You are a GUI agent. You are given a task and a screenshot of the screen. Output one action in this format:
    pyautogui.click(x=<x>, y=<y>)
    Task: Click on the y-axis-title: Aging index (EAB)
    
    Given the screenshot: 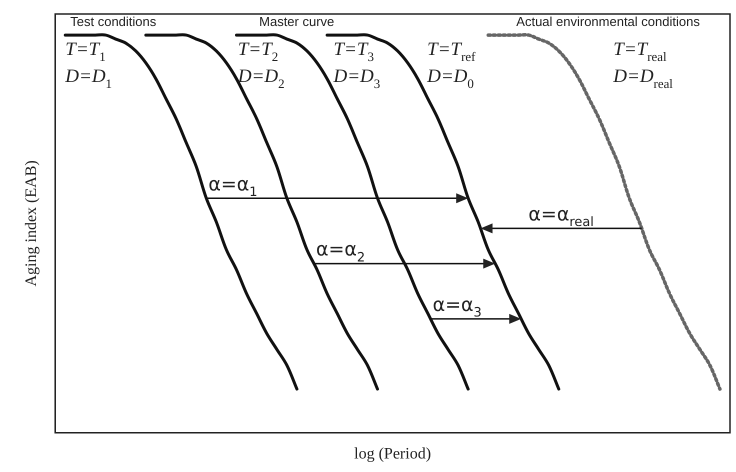 What is the action you would take?
    pyautogui.click(x=31, y=223)
    